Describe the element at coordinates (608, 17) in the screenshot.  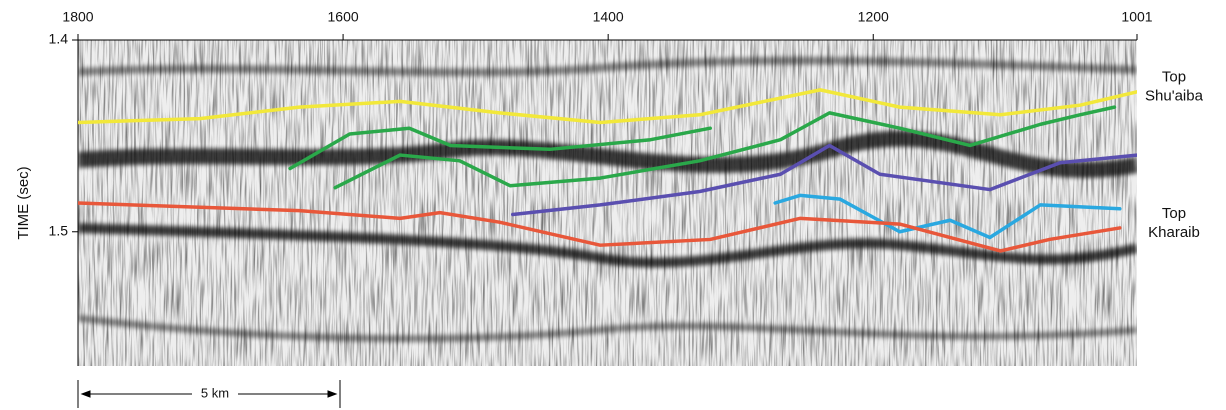
I see `x-tick-label: 1400` at that location.